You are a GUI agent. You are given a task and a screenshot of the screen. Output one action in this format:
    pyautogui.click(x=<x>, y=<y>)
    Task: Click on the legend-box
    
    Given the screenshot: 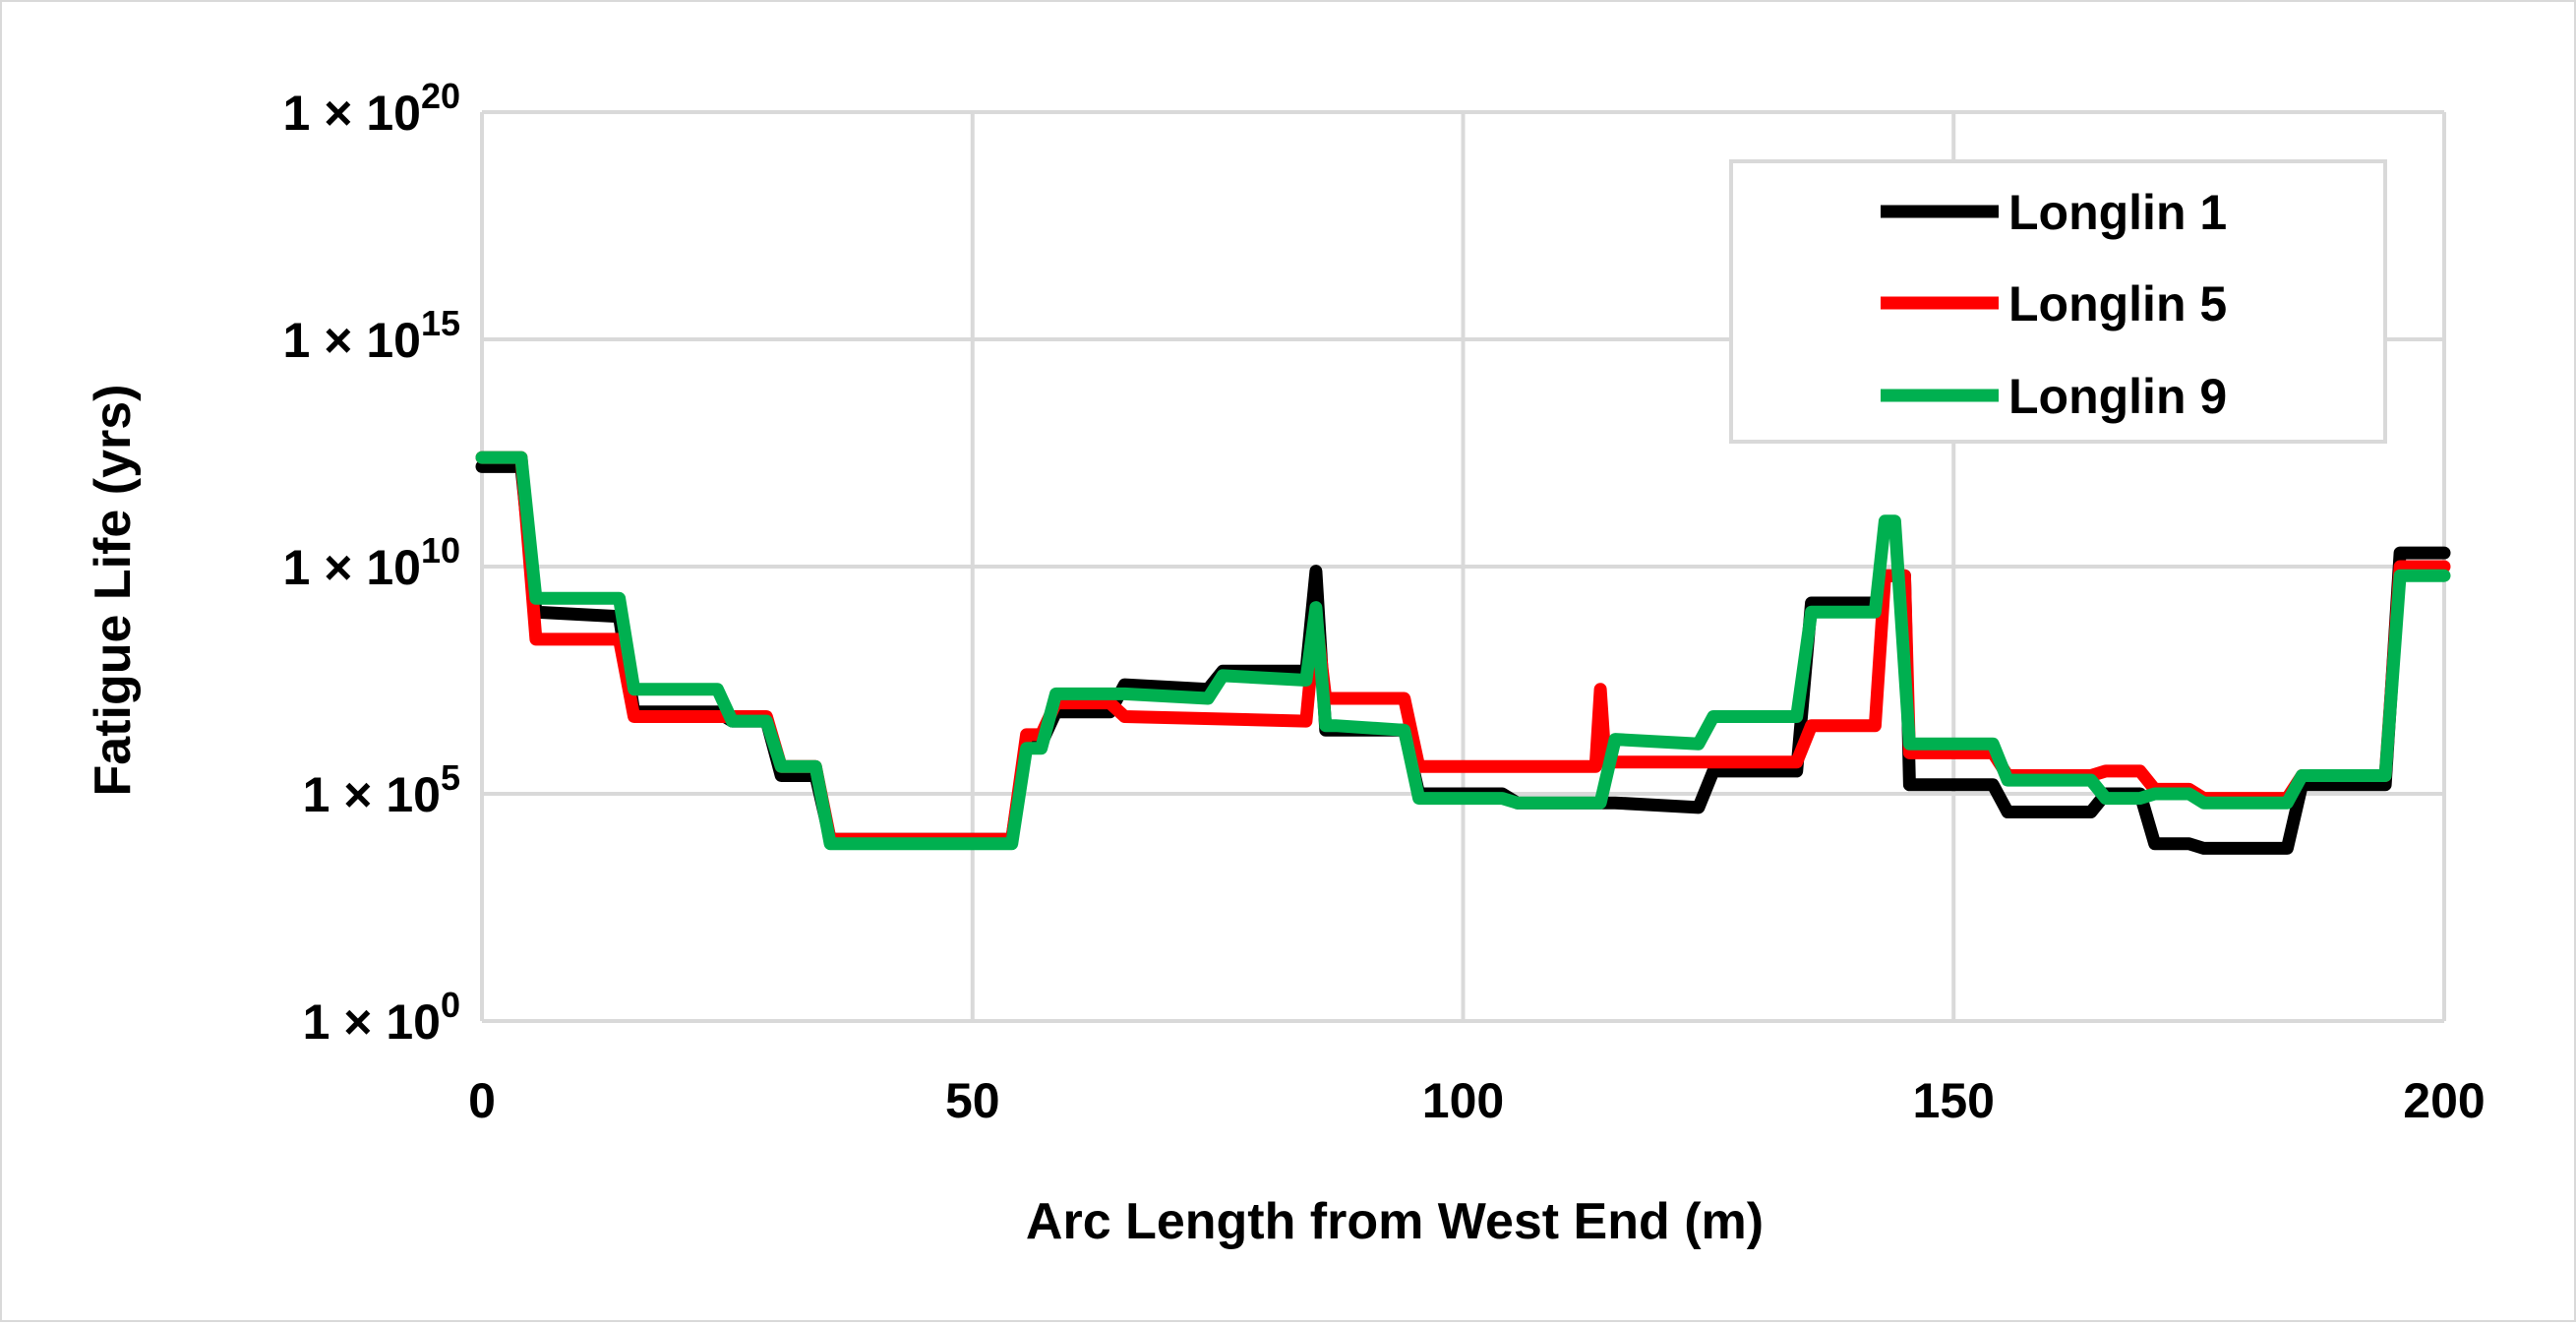 What is the action you would take?
    pyautogui.click(x=2058, y=301)
    